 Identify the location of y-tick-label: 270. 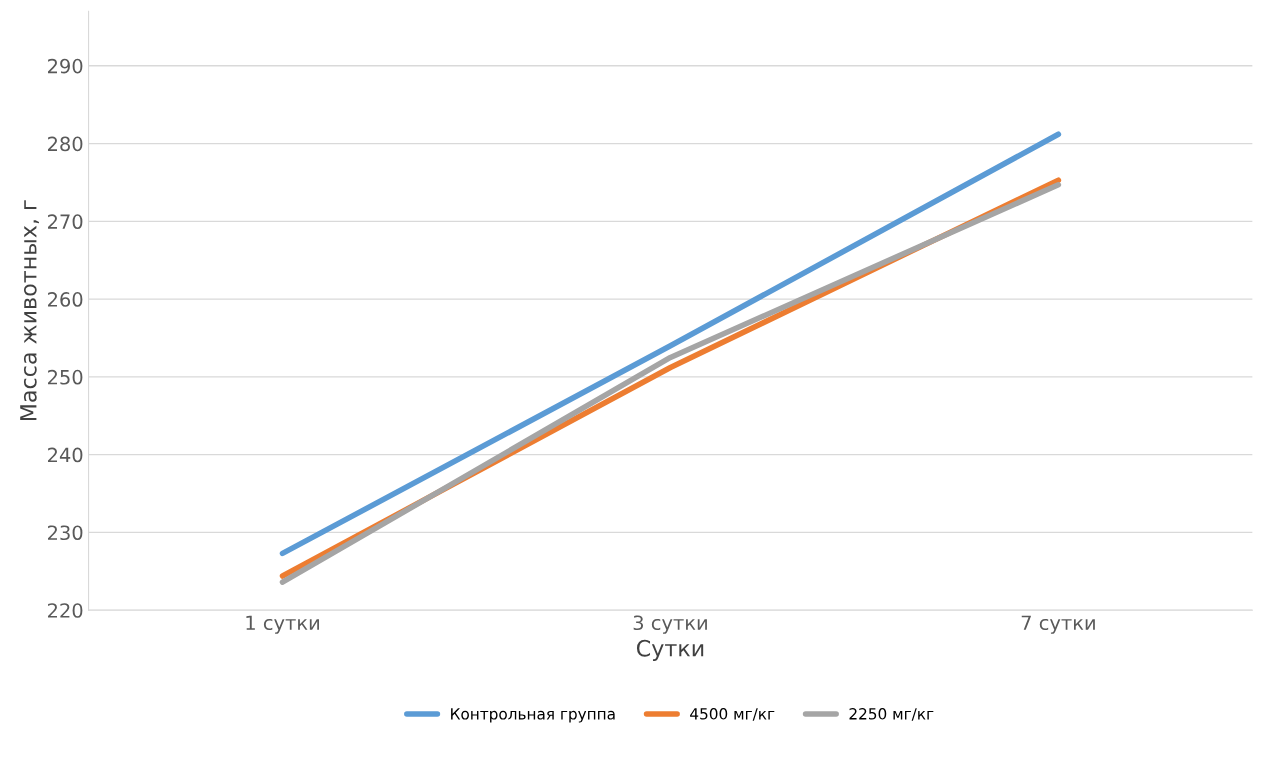
(65, 222).